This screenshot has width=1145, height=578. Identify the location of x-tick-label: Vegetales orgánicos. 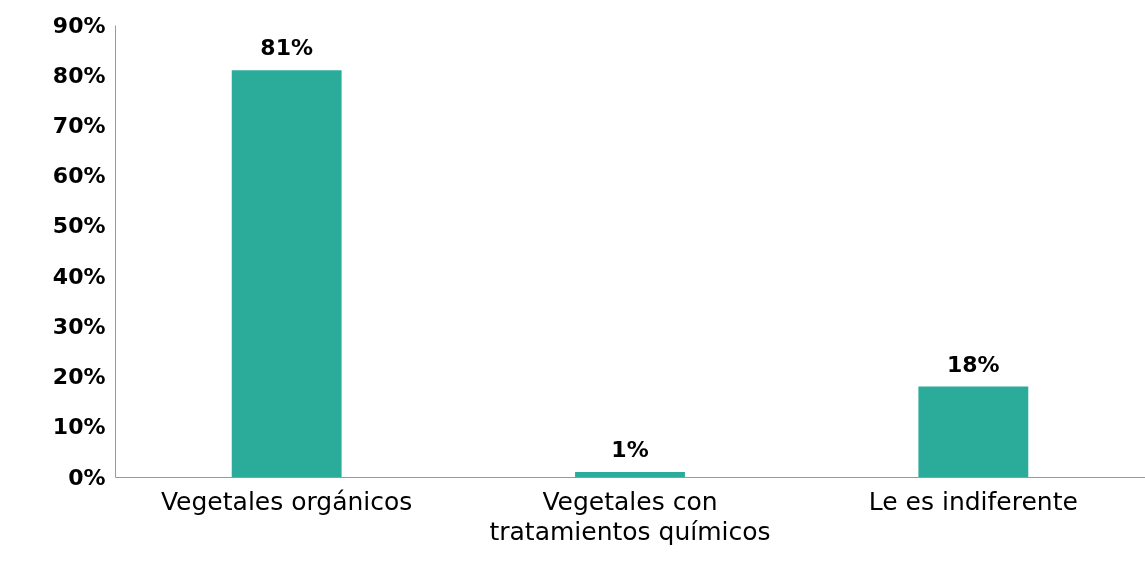
(286, 501).